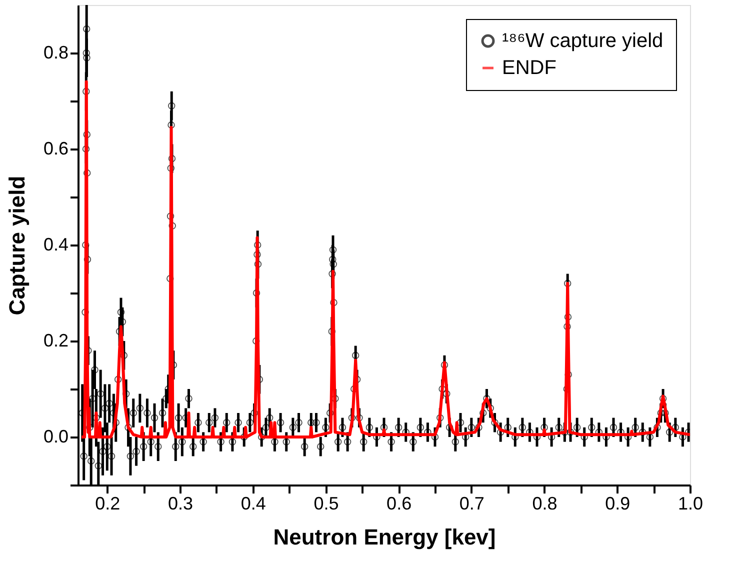 Image resolution: width=734 pixels, height=577 pixels. Describe the element at coordinates (17, 246) in the screenshot. I see `y-axis-title: Capture yield` at that location.